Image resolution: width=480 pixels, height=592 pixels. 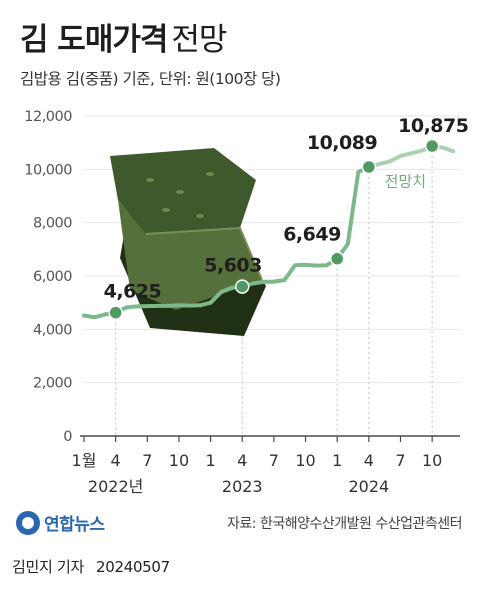 I want to click on chart-title: 김 도매가격 전망, so click(x=123, y=36).